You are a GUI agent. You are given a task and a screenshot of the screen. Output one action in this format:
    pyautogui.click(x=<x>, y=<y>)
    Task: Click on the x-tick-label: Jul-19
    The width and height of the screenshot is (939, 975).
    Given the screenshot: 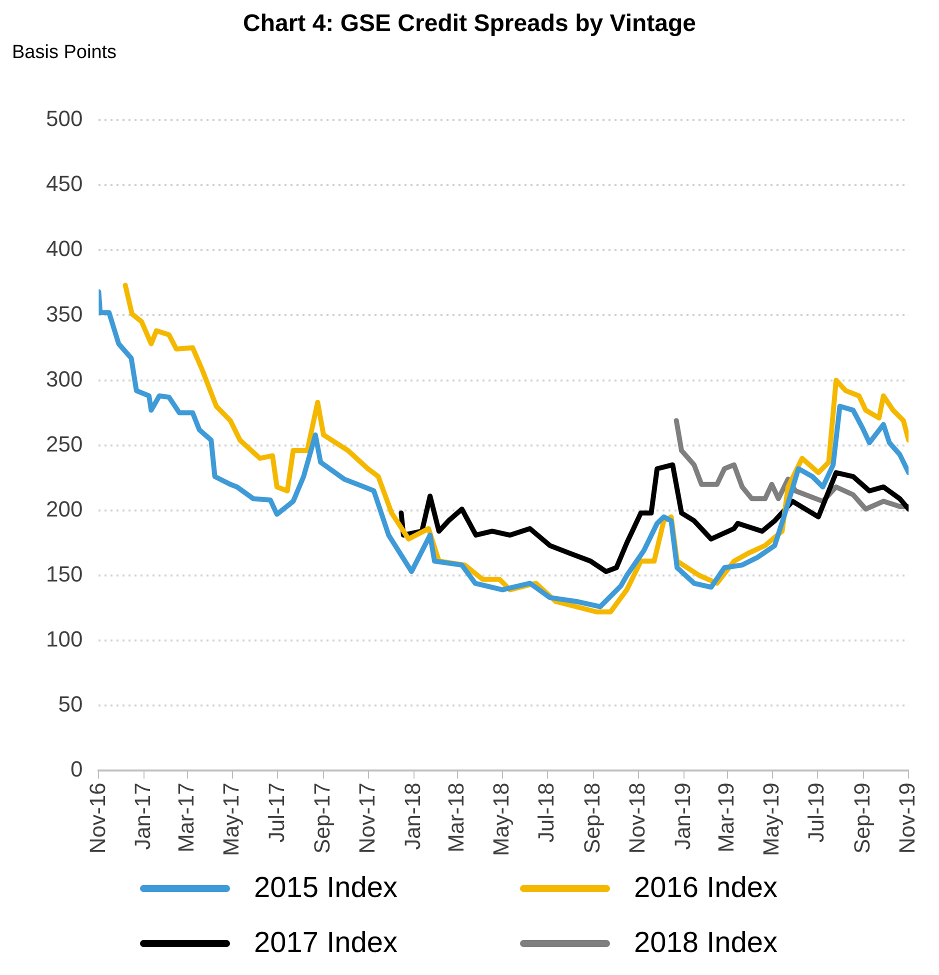 What is the action you would take?
    pyautogui.click(x=816, y=812)
    